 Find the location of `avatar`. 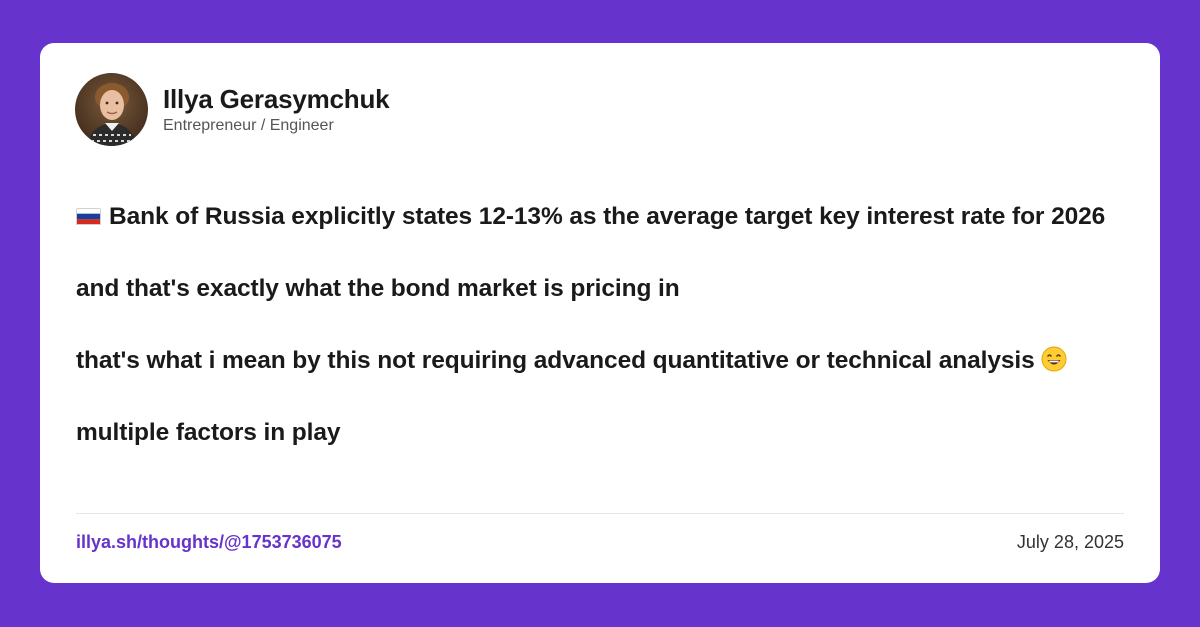

avatar is located at coordinates (111, 109).